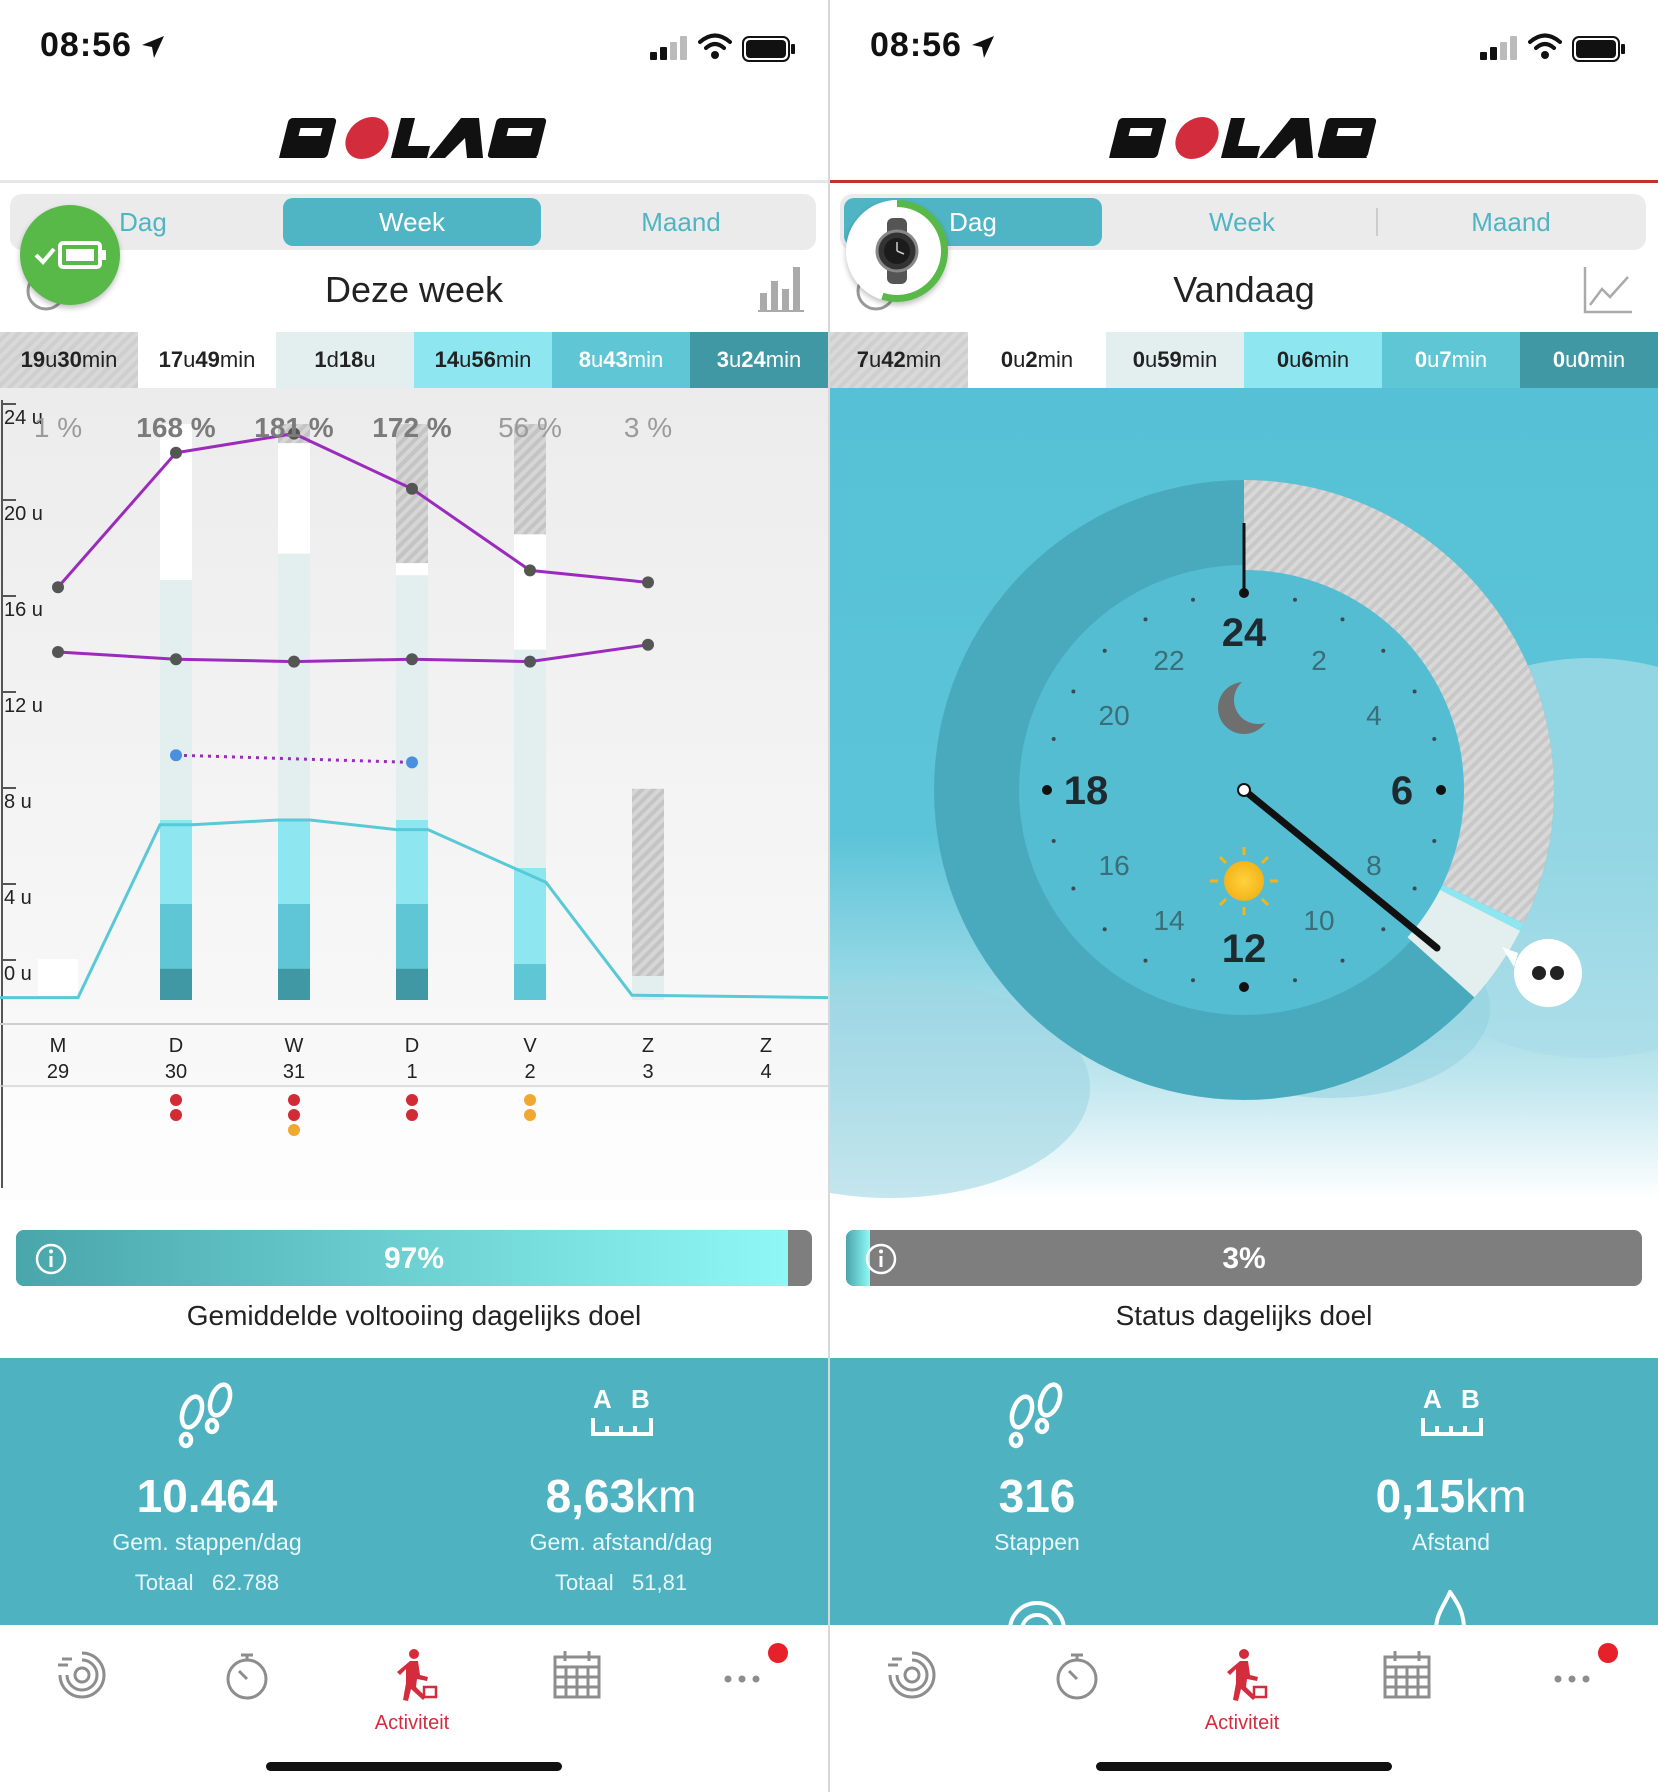 Image resolution: width=1658 pixels, height=1792 pixels. What do you see at coordinates (1037, 1467) in the screenshot?
I see `steps-stat: 316 Stappen` at bounding box center [1037, 1467].